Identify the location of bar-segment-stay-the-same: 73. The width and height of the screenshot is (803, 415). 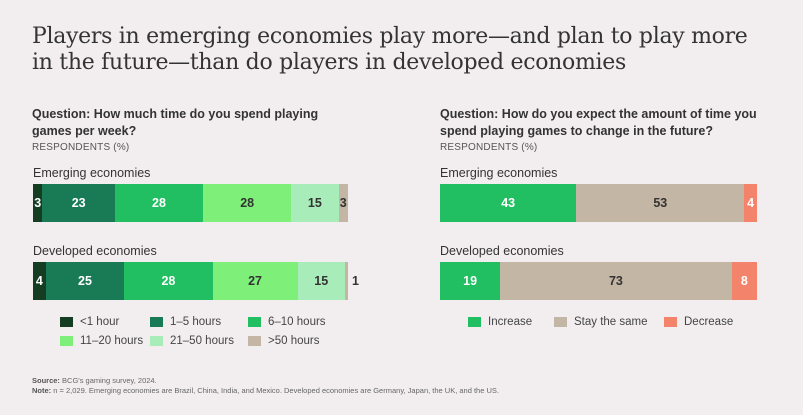
(616, 281).